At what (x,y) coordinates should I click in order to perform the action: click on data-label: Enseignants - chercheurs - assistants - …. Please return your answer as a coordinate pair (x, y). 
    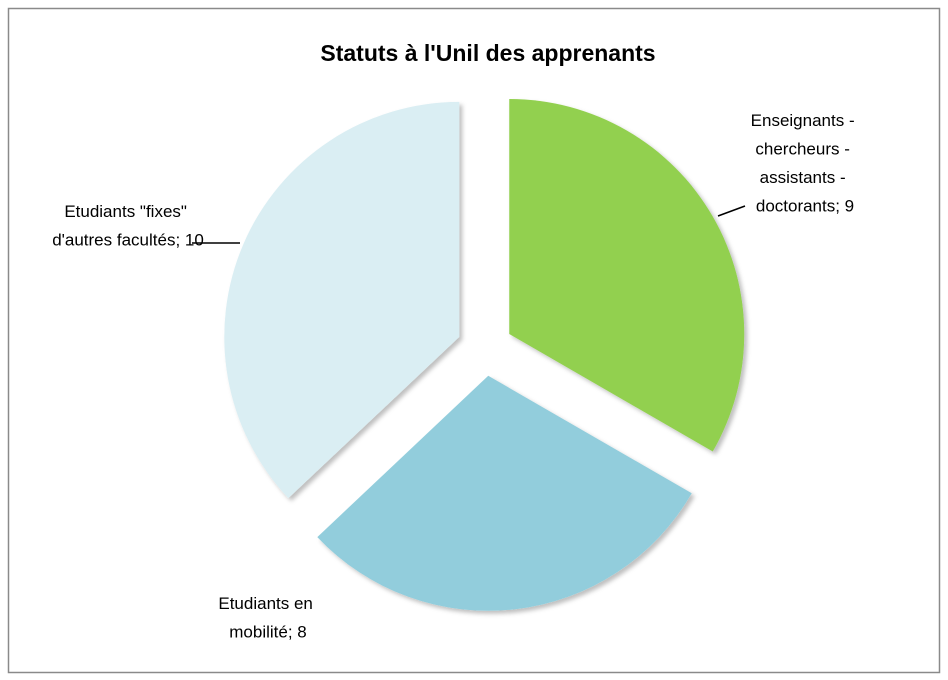
    Looking at the image, I should click on (805, 163).